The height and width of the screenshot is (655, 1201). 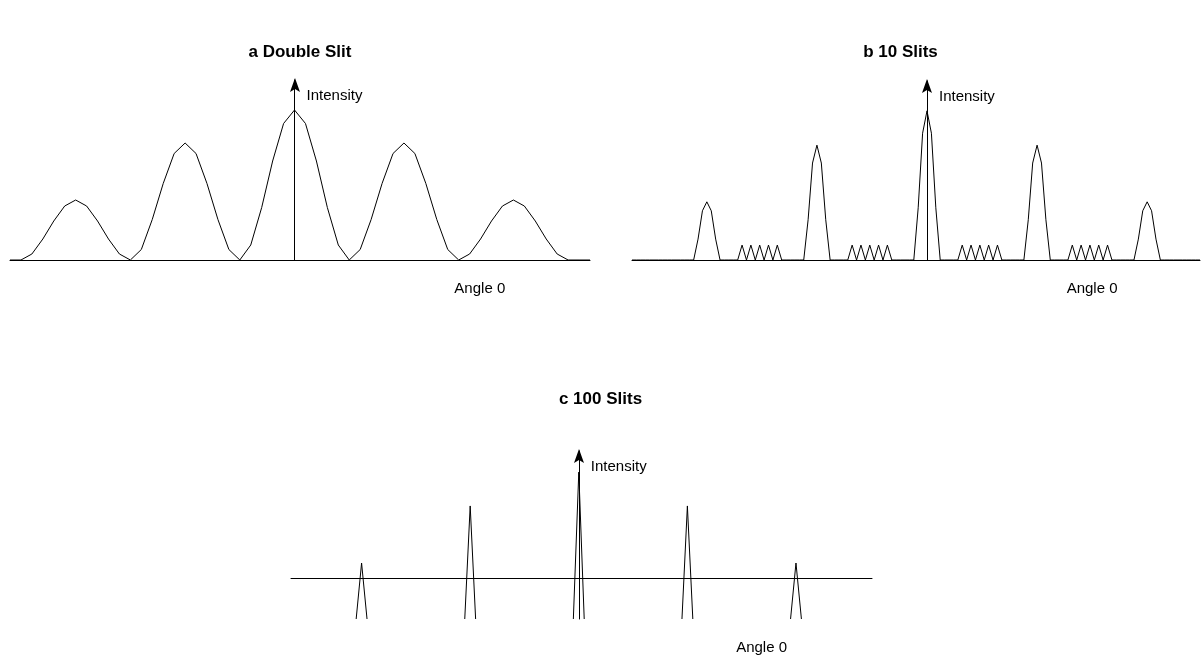 I want to click on chart-title: c 100 Slits, so click(x=600, y=398).